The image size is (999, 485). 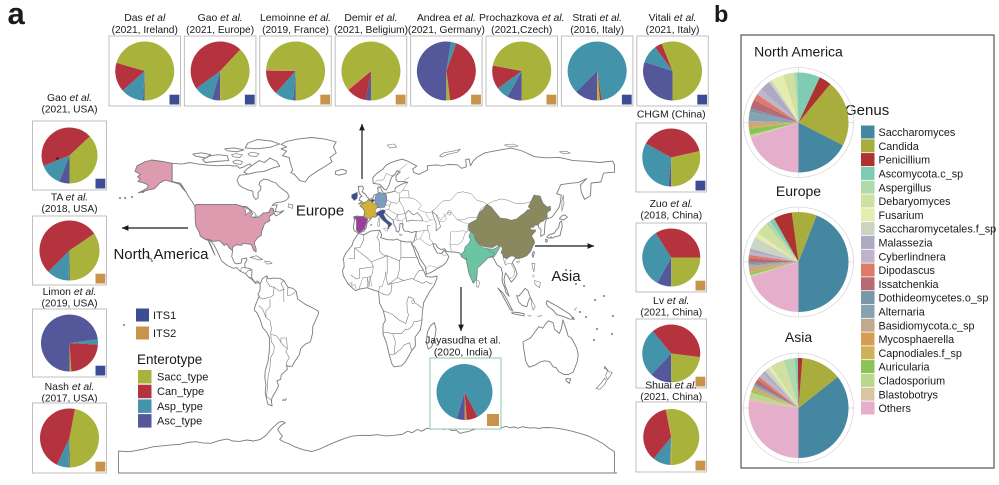 What do you see at coordinates (927, 326) in the screenshot?
I see `svg-text: Basidiomycota.c_sp` at bounding box center [927, 326].